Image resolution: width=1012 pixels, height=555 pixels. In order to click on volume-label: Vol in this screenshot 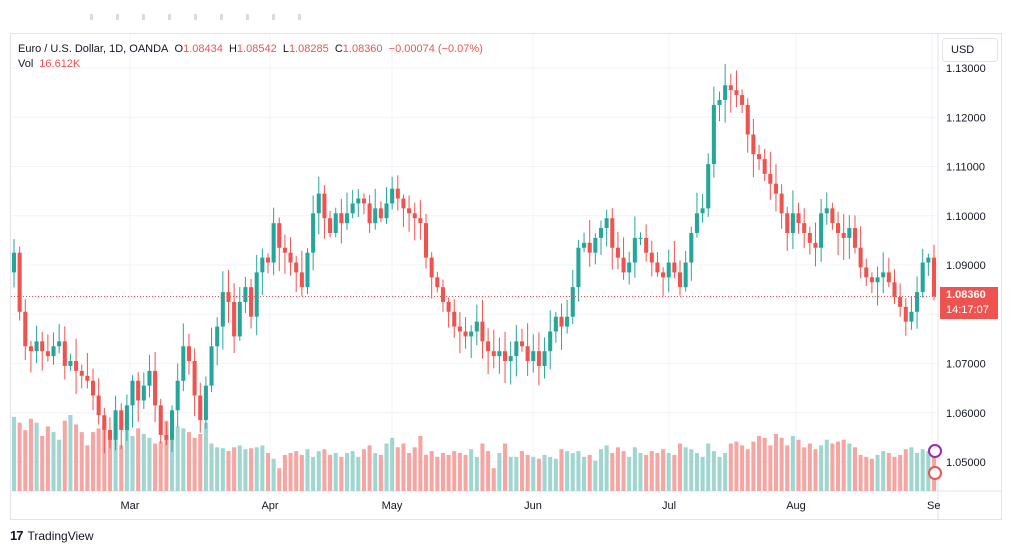, I will do `click(26, 64)`.